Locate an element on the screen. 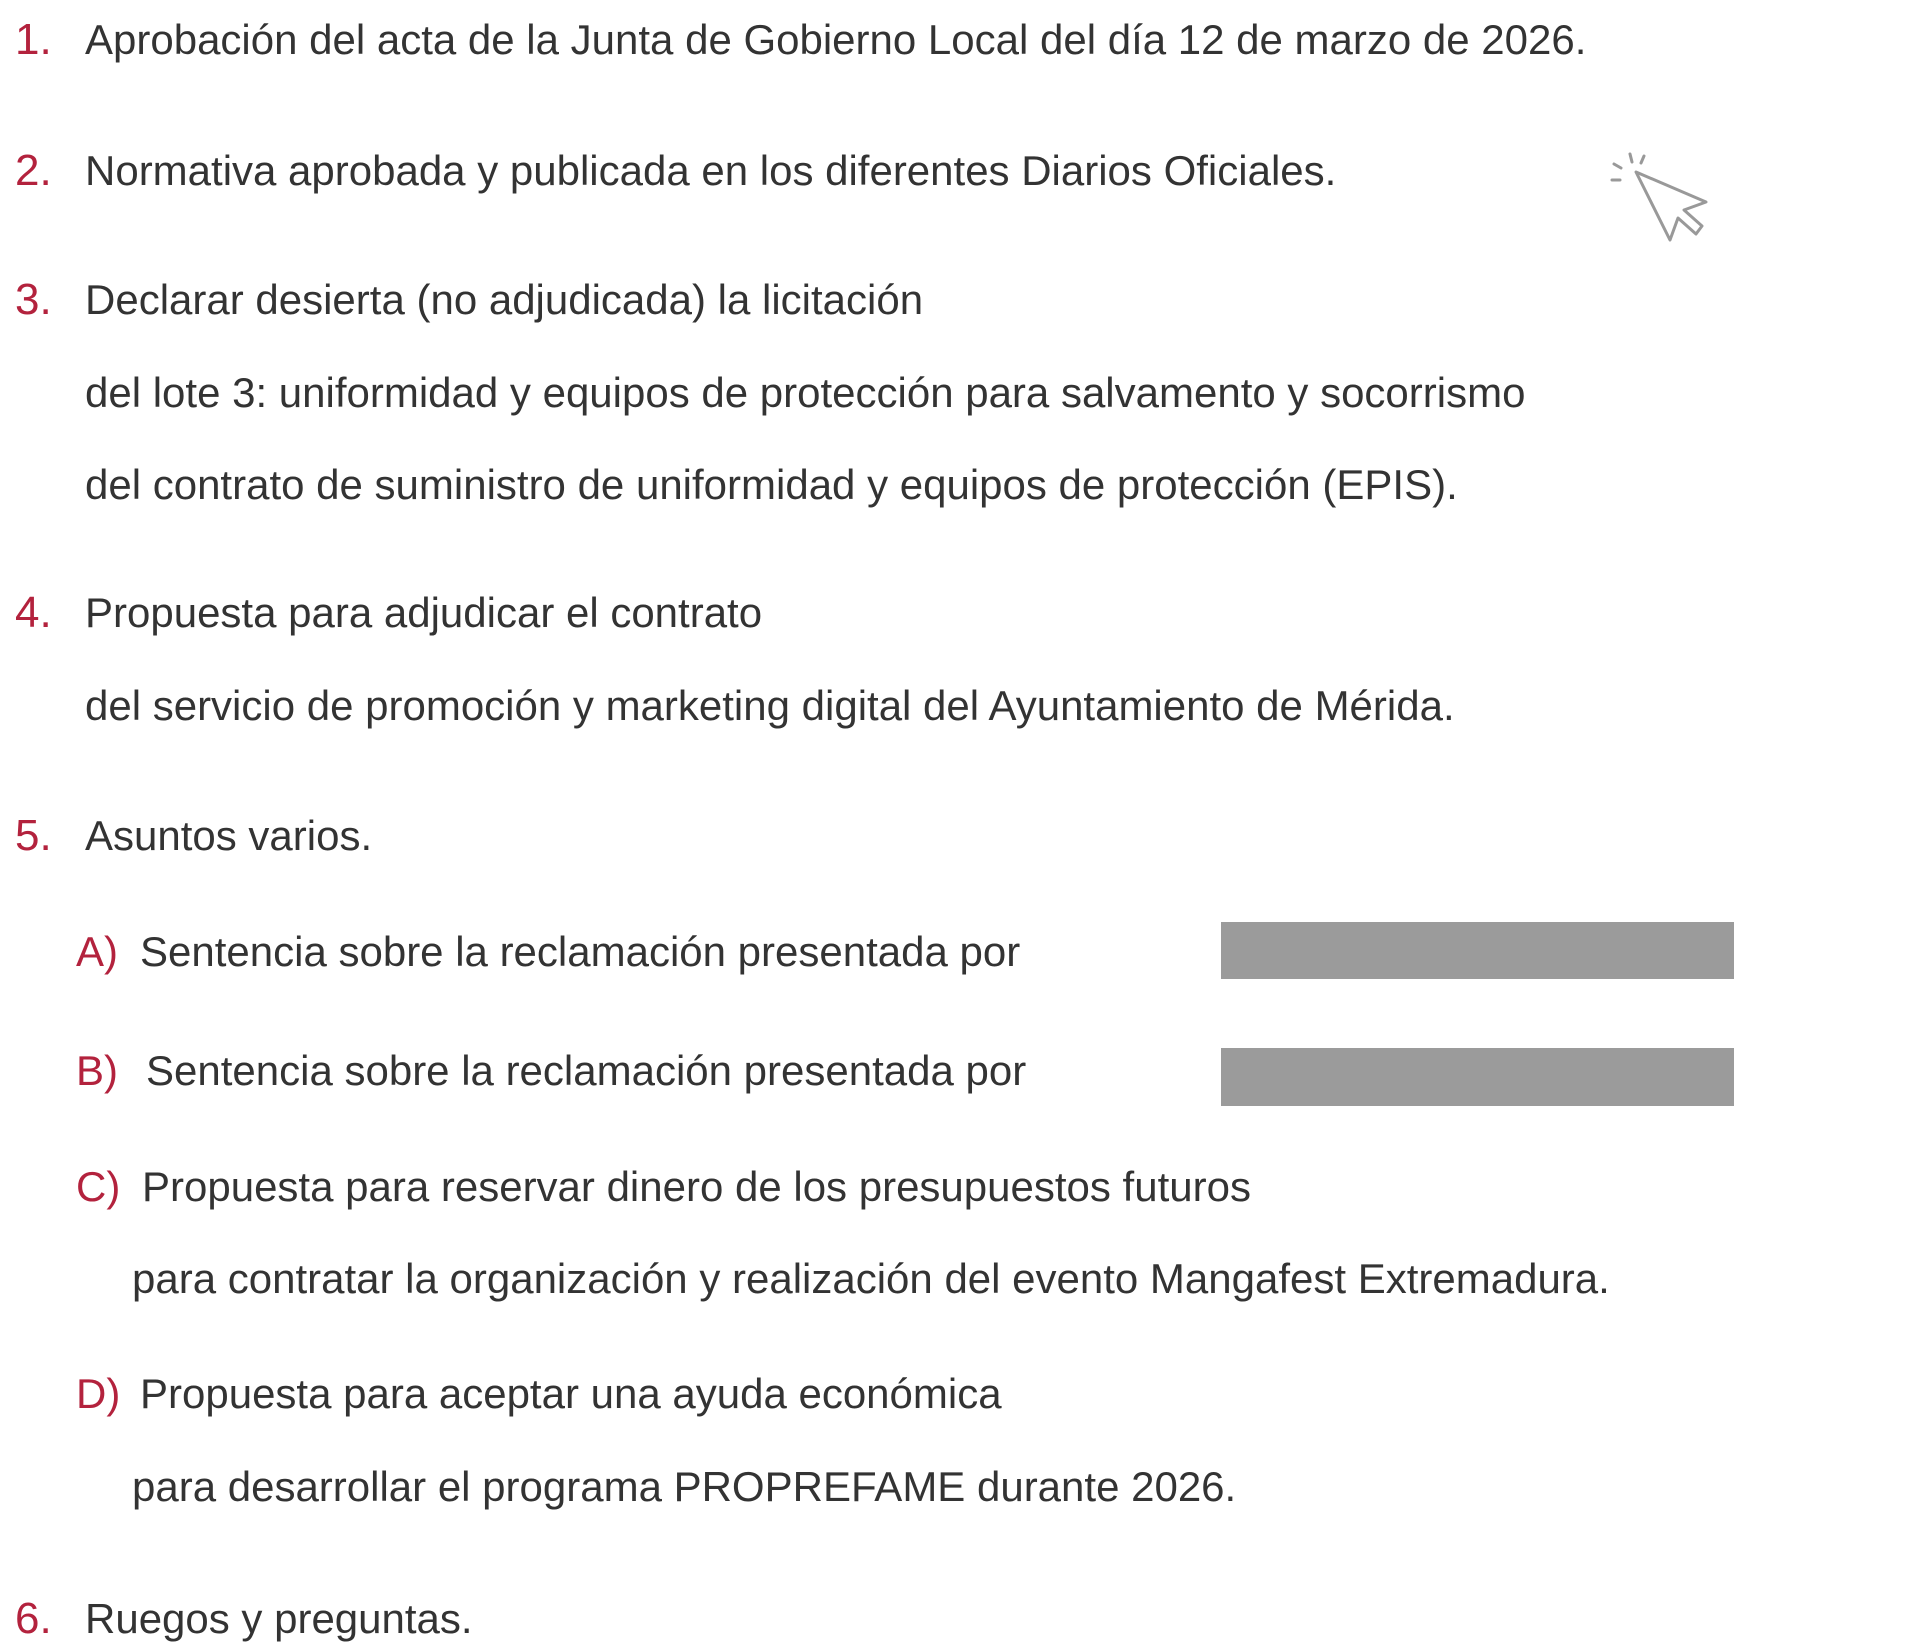  item-text: Ruegos y preguntas. is located at coordinates (279, 1618).